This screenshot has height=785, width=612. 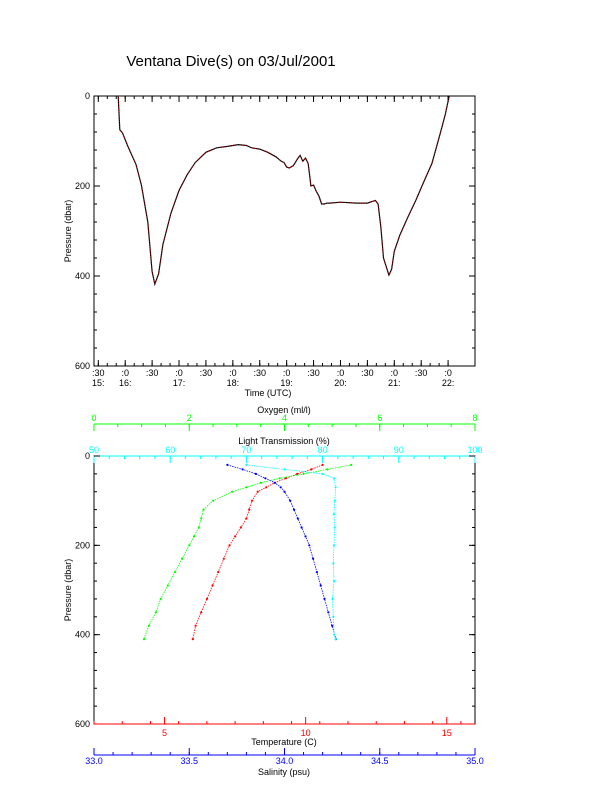 I want to click on axis-tick-label: 34.0, so click(x=285, y=761).